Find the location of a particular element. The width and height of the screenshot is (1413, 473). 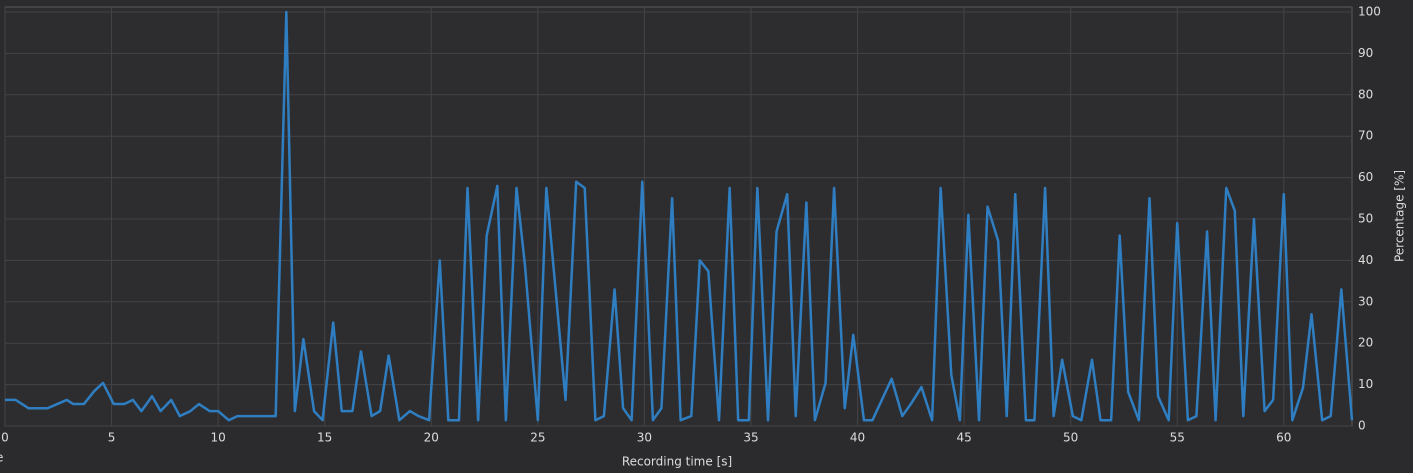

x-tick-label: 15 is located at coordinates (324, 438).